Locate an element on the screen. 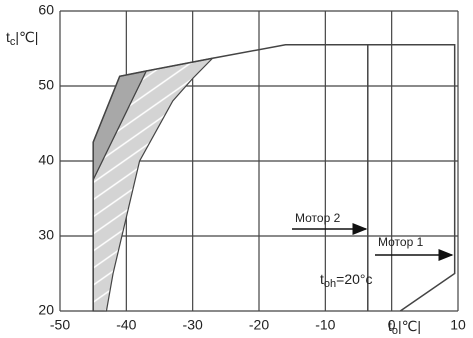 This screenshot has height=338, width=473. x-tick-label: 10 is located at coordinates (458, 325).